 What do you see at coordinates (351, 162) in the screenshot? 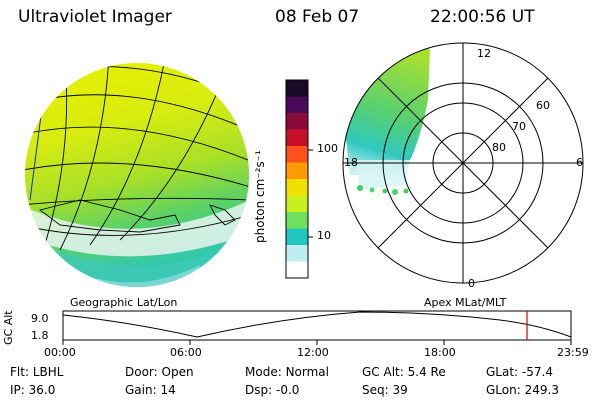
I see `mlt-label-18: 18` at bounding box center [351, 162].